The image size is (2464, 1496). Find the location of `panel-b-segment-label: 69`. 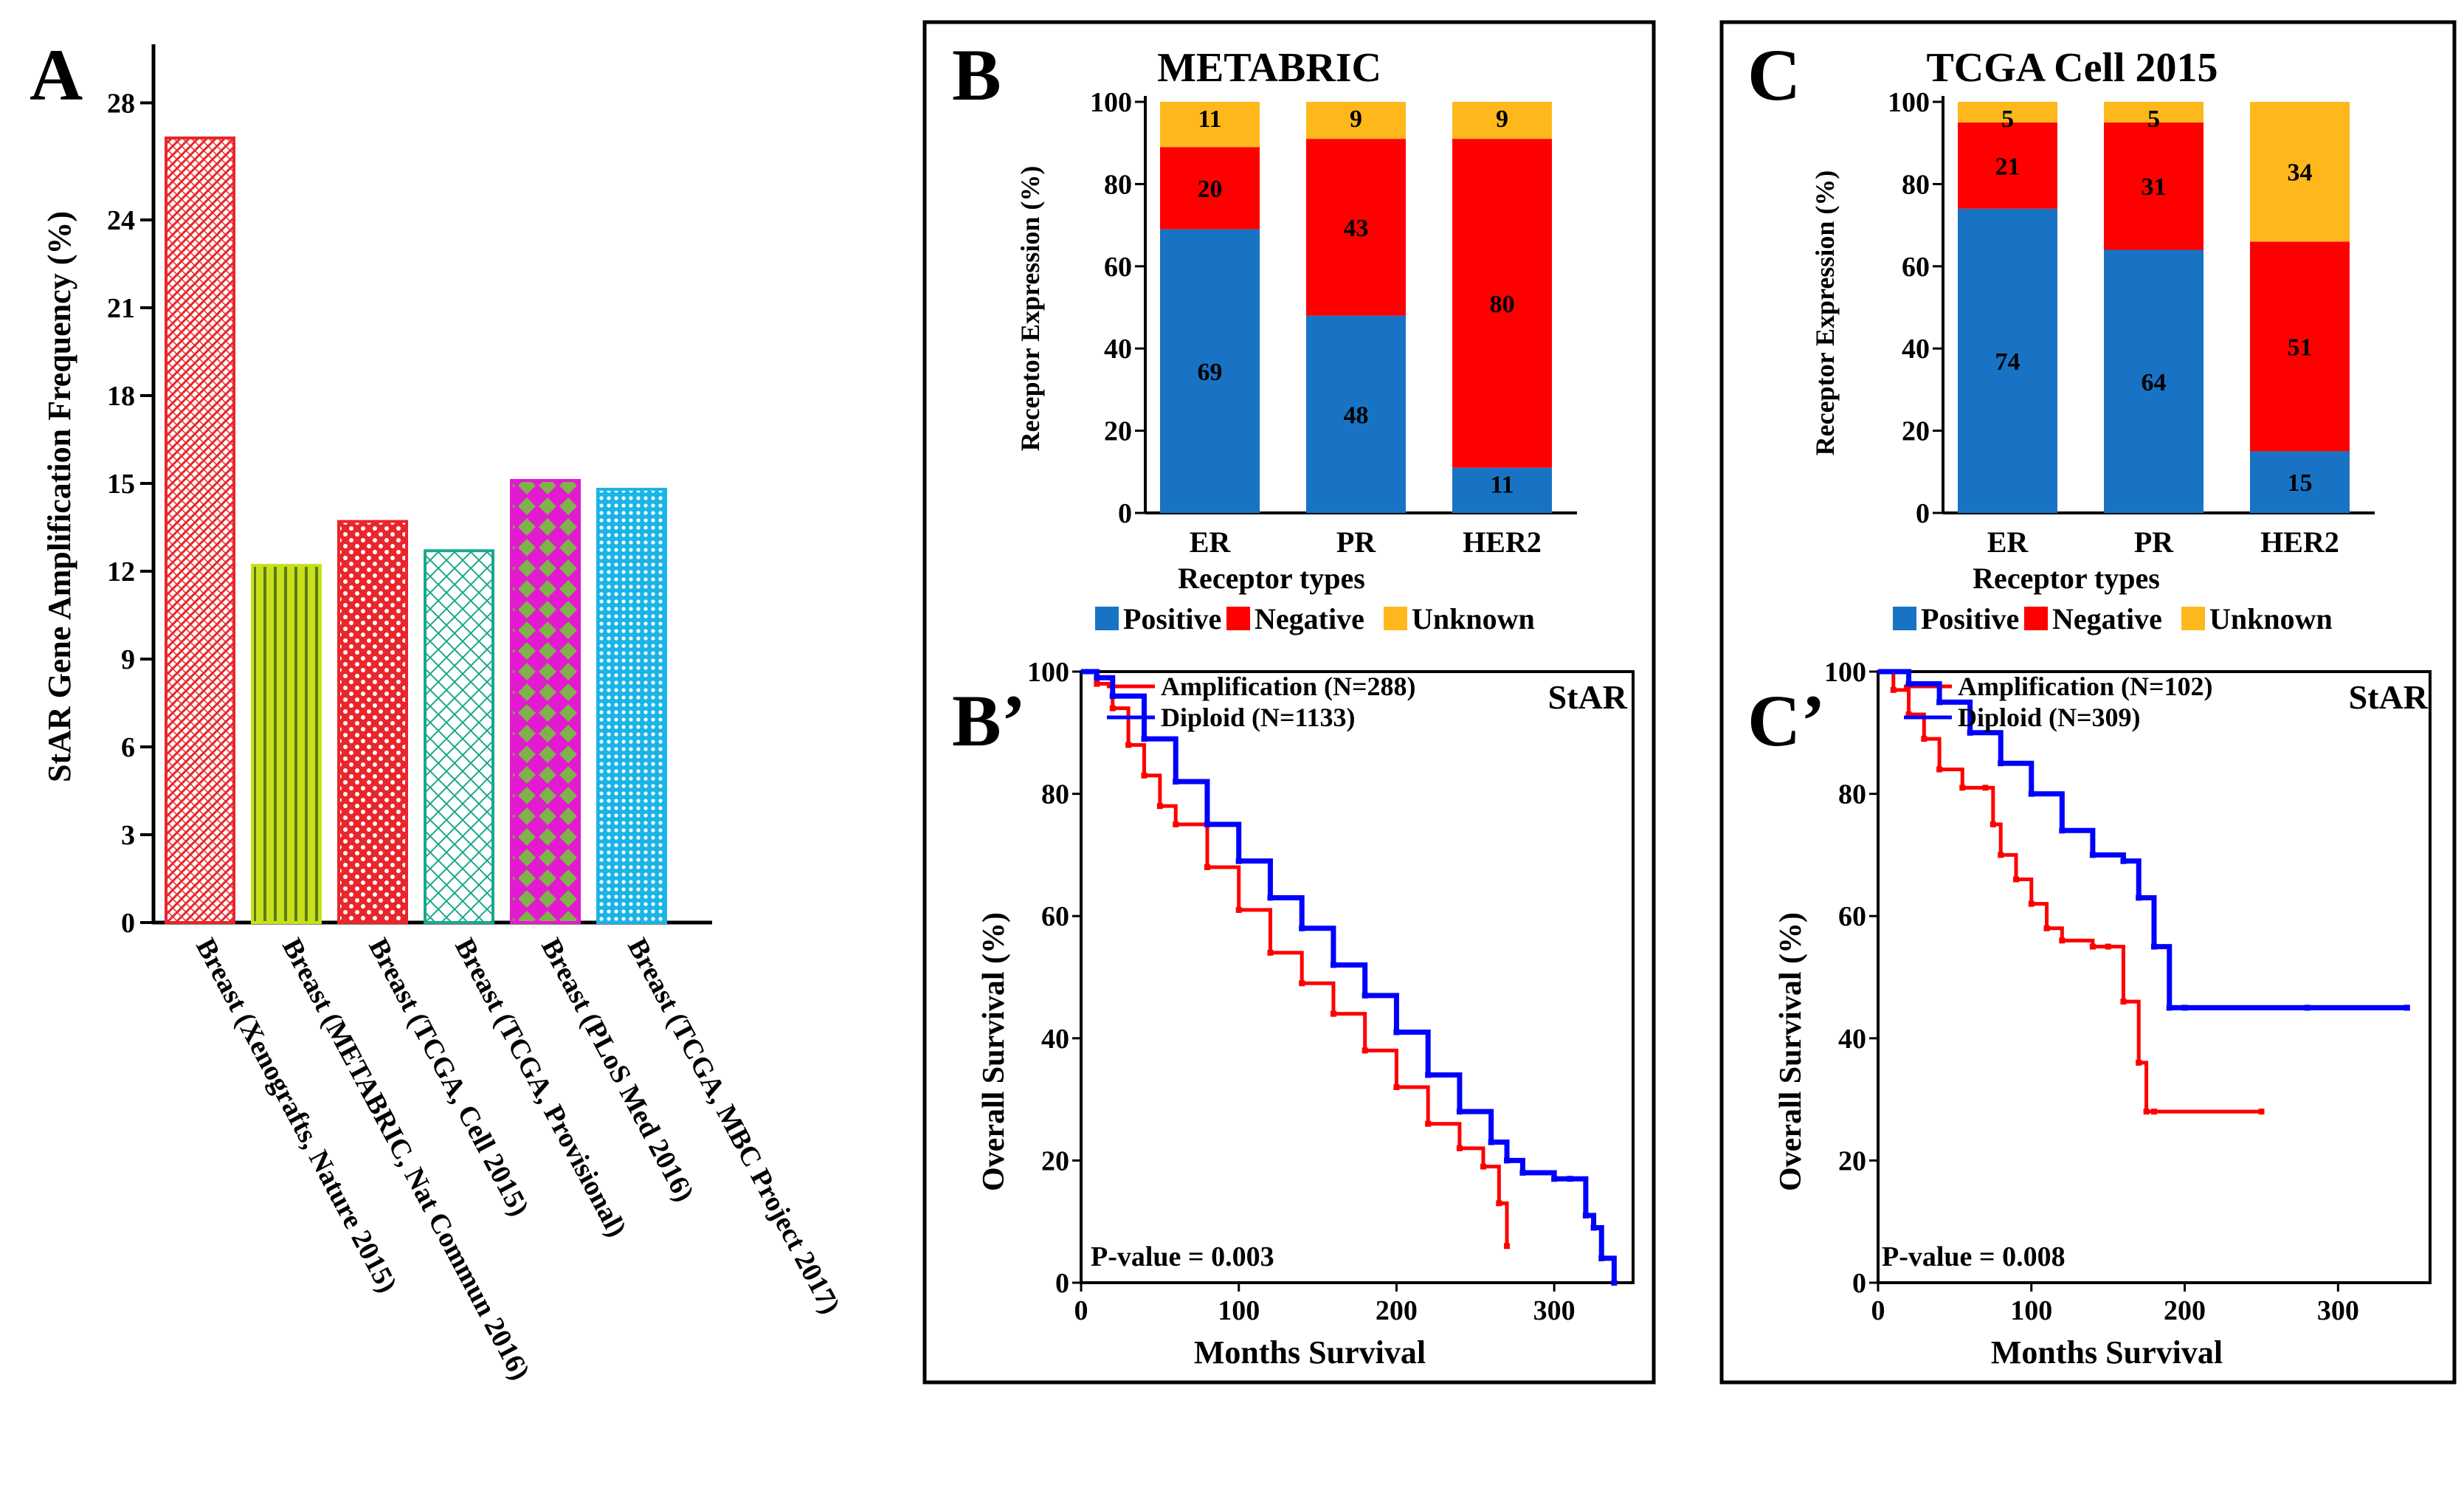

panel-b-segment-label: 69 is located at coordinates (1210, 372).